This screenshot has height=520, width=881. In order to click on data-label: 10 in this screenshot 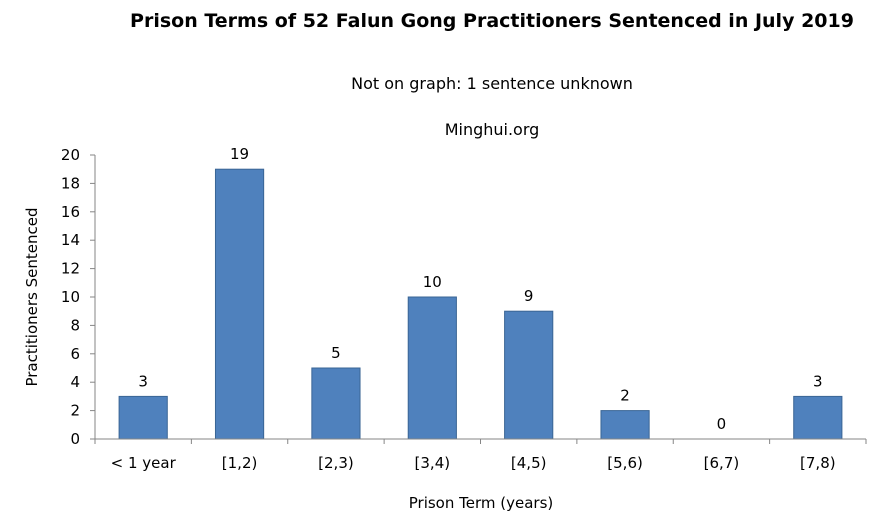, I will do `click(432, 282)`.